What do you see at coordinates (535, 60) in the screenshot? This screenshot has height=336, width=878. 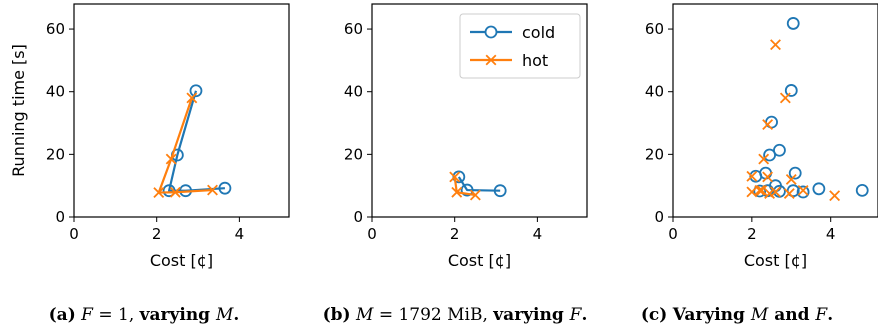 I see `legend-label-hot: hot` at bounding box center [535, 60].